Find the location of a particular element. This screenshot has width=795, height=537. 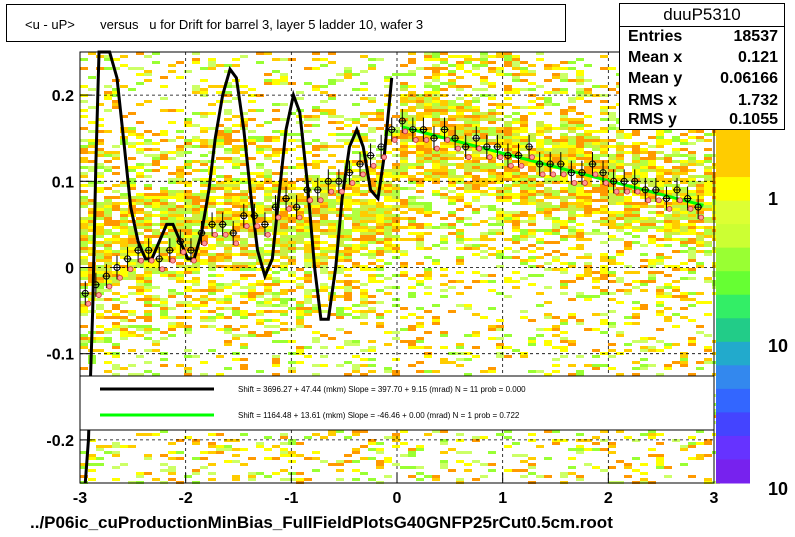

color-scale-bar: 1 10 10 is located at coordinates (752, 314).